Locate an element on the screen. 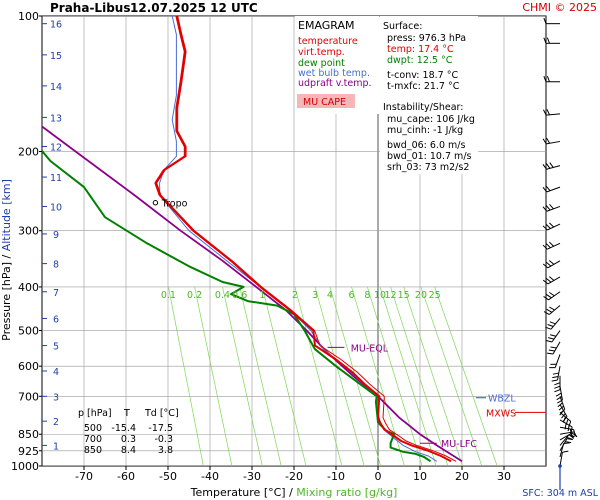 The image size is (600, 500). sfc-label: SFC: 304 m ASL is located at coordinates (560, 493).